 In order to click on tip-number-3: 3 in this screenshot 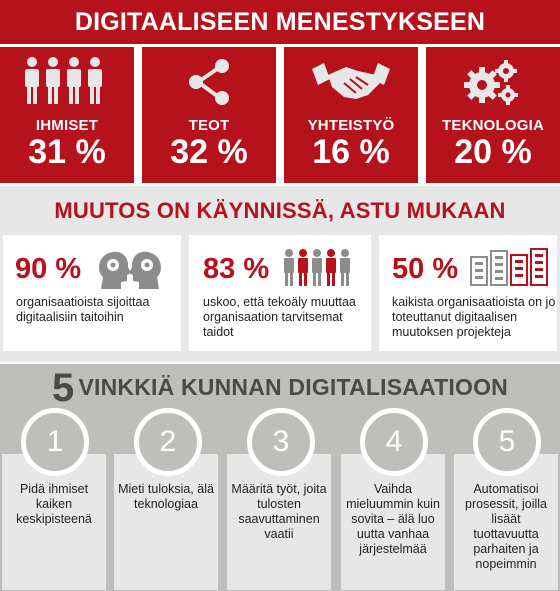, I will do `click(281, 442)`.